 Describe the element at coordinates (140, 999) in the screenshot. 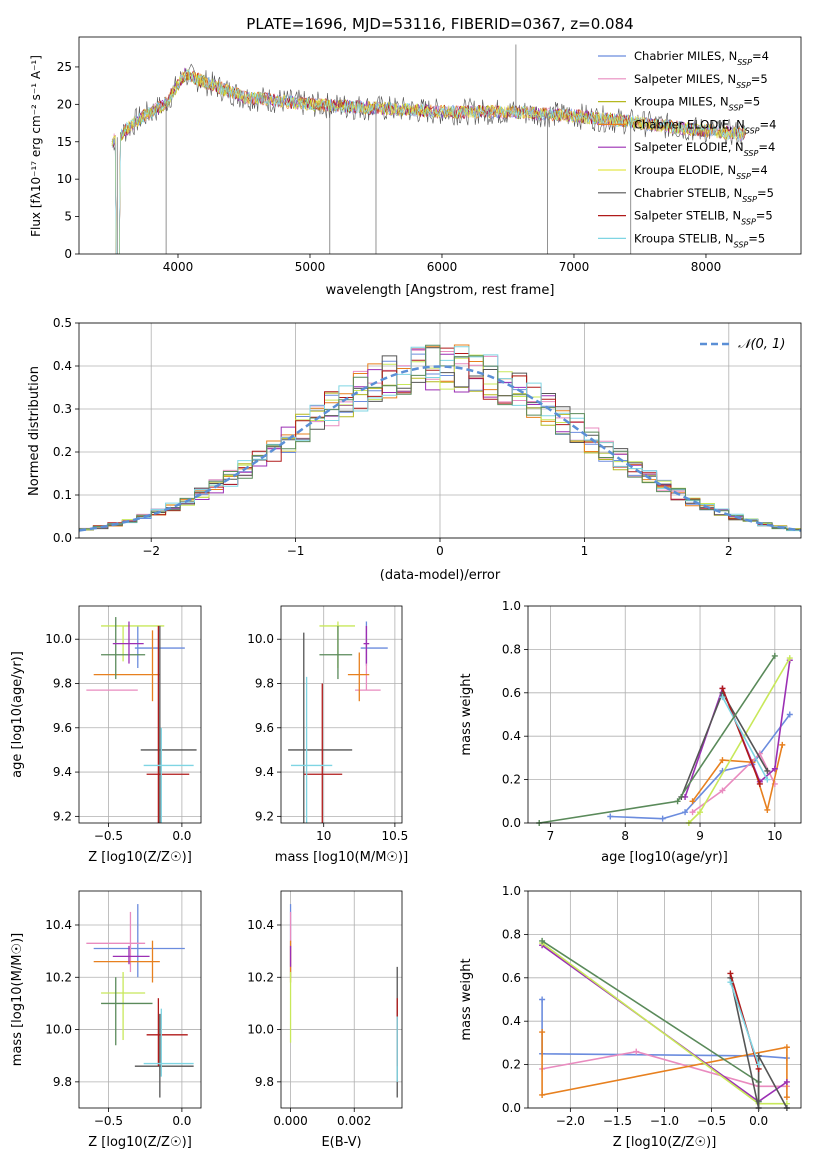

I see `axes-frame` at that location.